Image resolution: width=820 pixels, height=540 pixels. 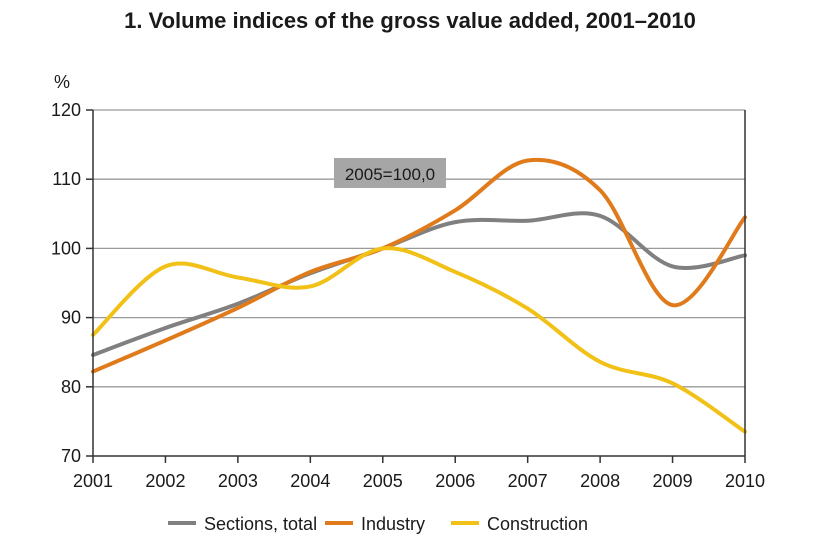 I want to click on x-tick-label: 2004, so click(x=310, y=481).